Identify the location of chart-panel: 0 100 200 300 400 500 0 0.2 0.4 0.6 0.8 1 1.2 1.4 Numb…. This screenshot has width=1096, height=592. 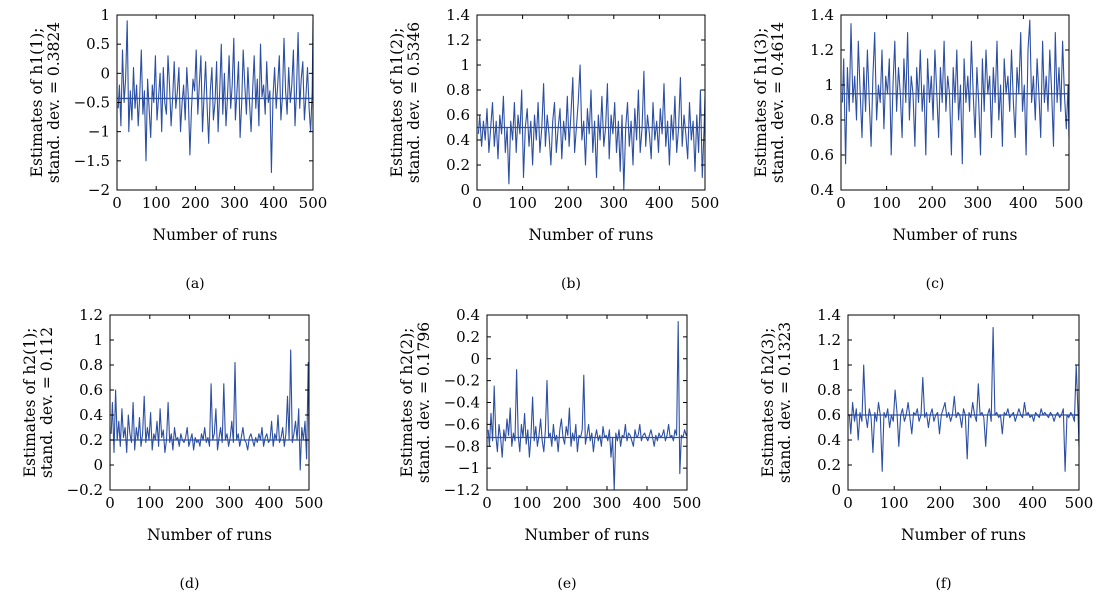
(926, 449).